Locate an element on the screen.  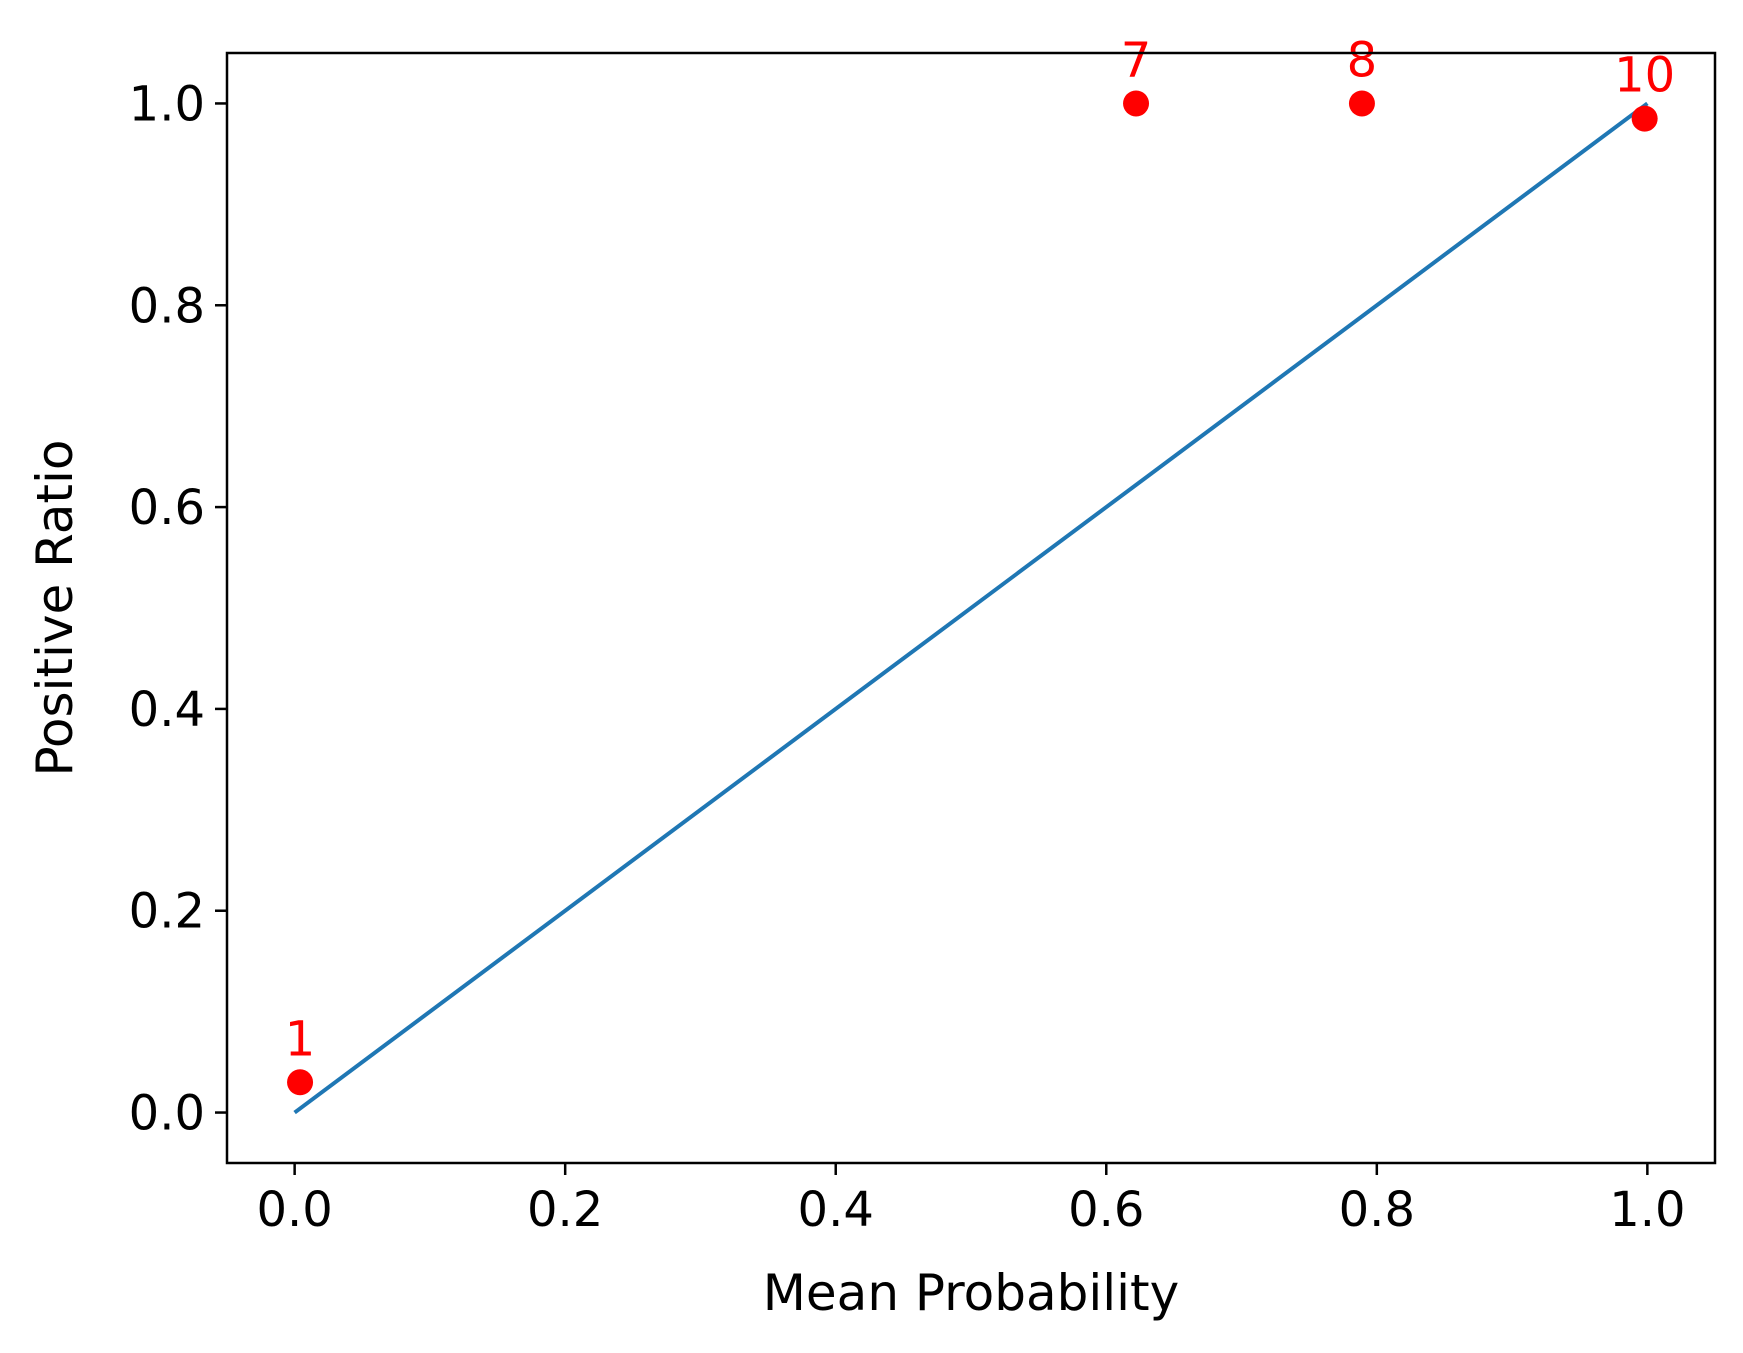
x-tick-label: 0.4 is located at coordinates (836, 1210).